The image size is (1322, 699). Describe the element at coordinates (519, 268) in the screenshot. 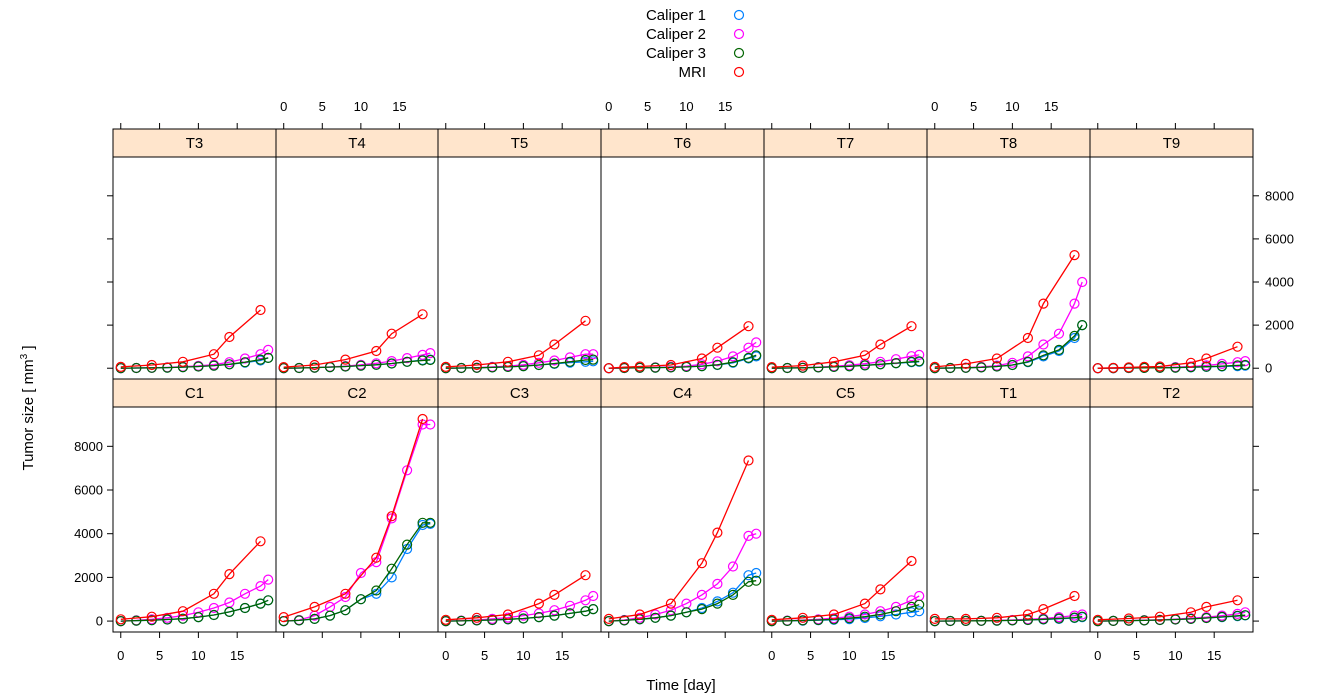

I see `panel-frame-T5` at that location.